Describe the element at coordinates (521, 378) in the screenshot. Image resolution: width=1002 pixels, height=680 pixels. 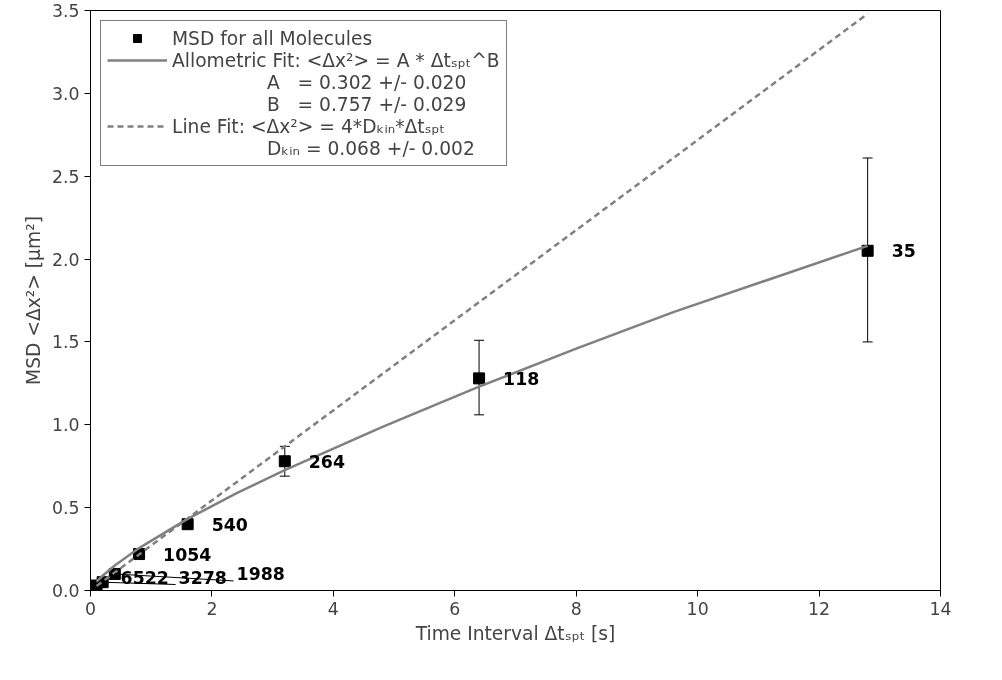
I see `annotation: 118` at that location.